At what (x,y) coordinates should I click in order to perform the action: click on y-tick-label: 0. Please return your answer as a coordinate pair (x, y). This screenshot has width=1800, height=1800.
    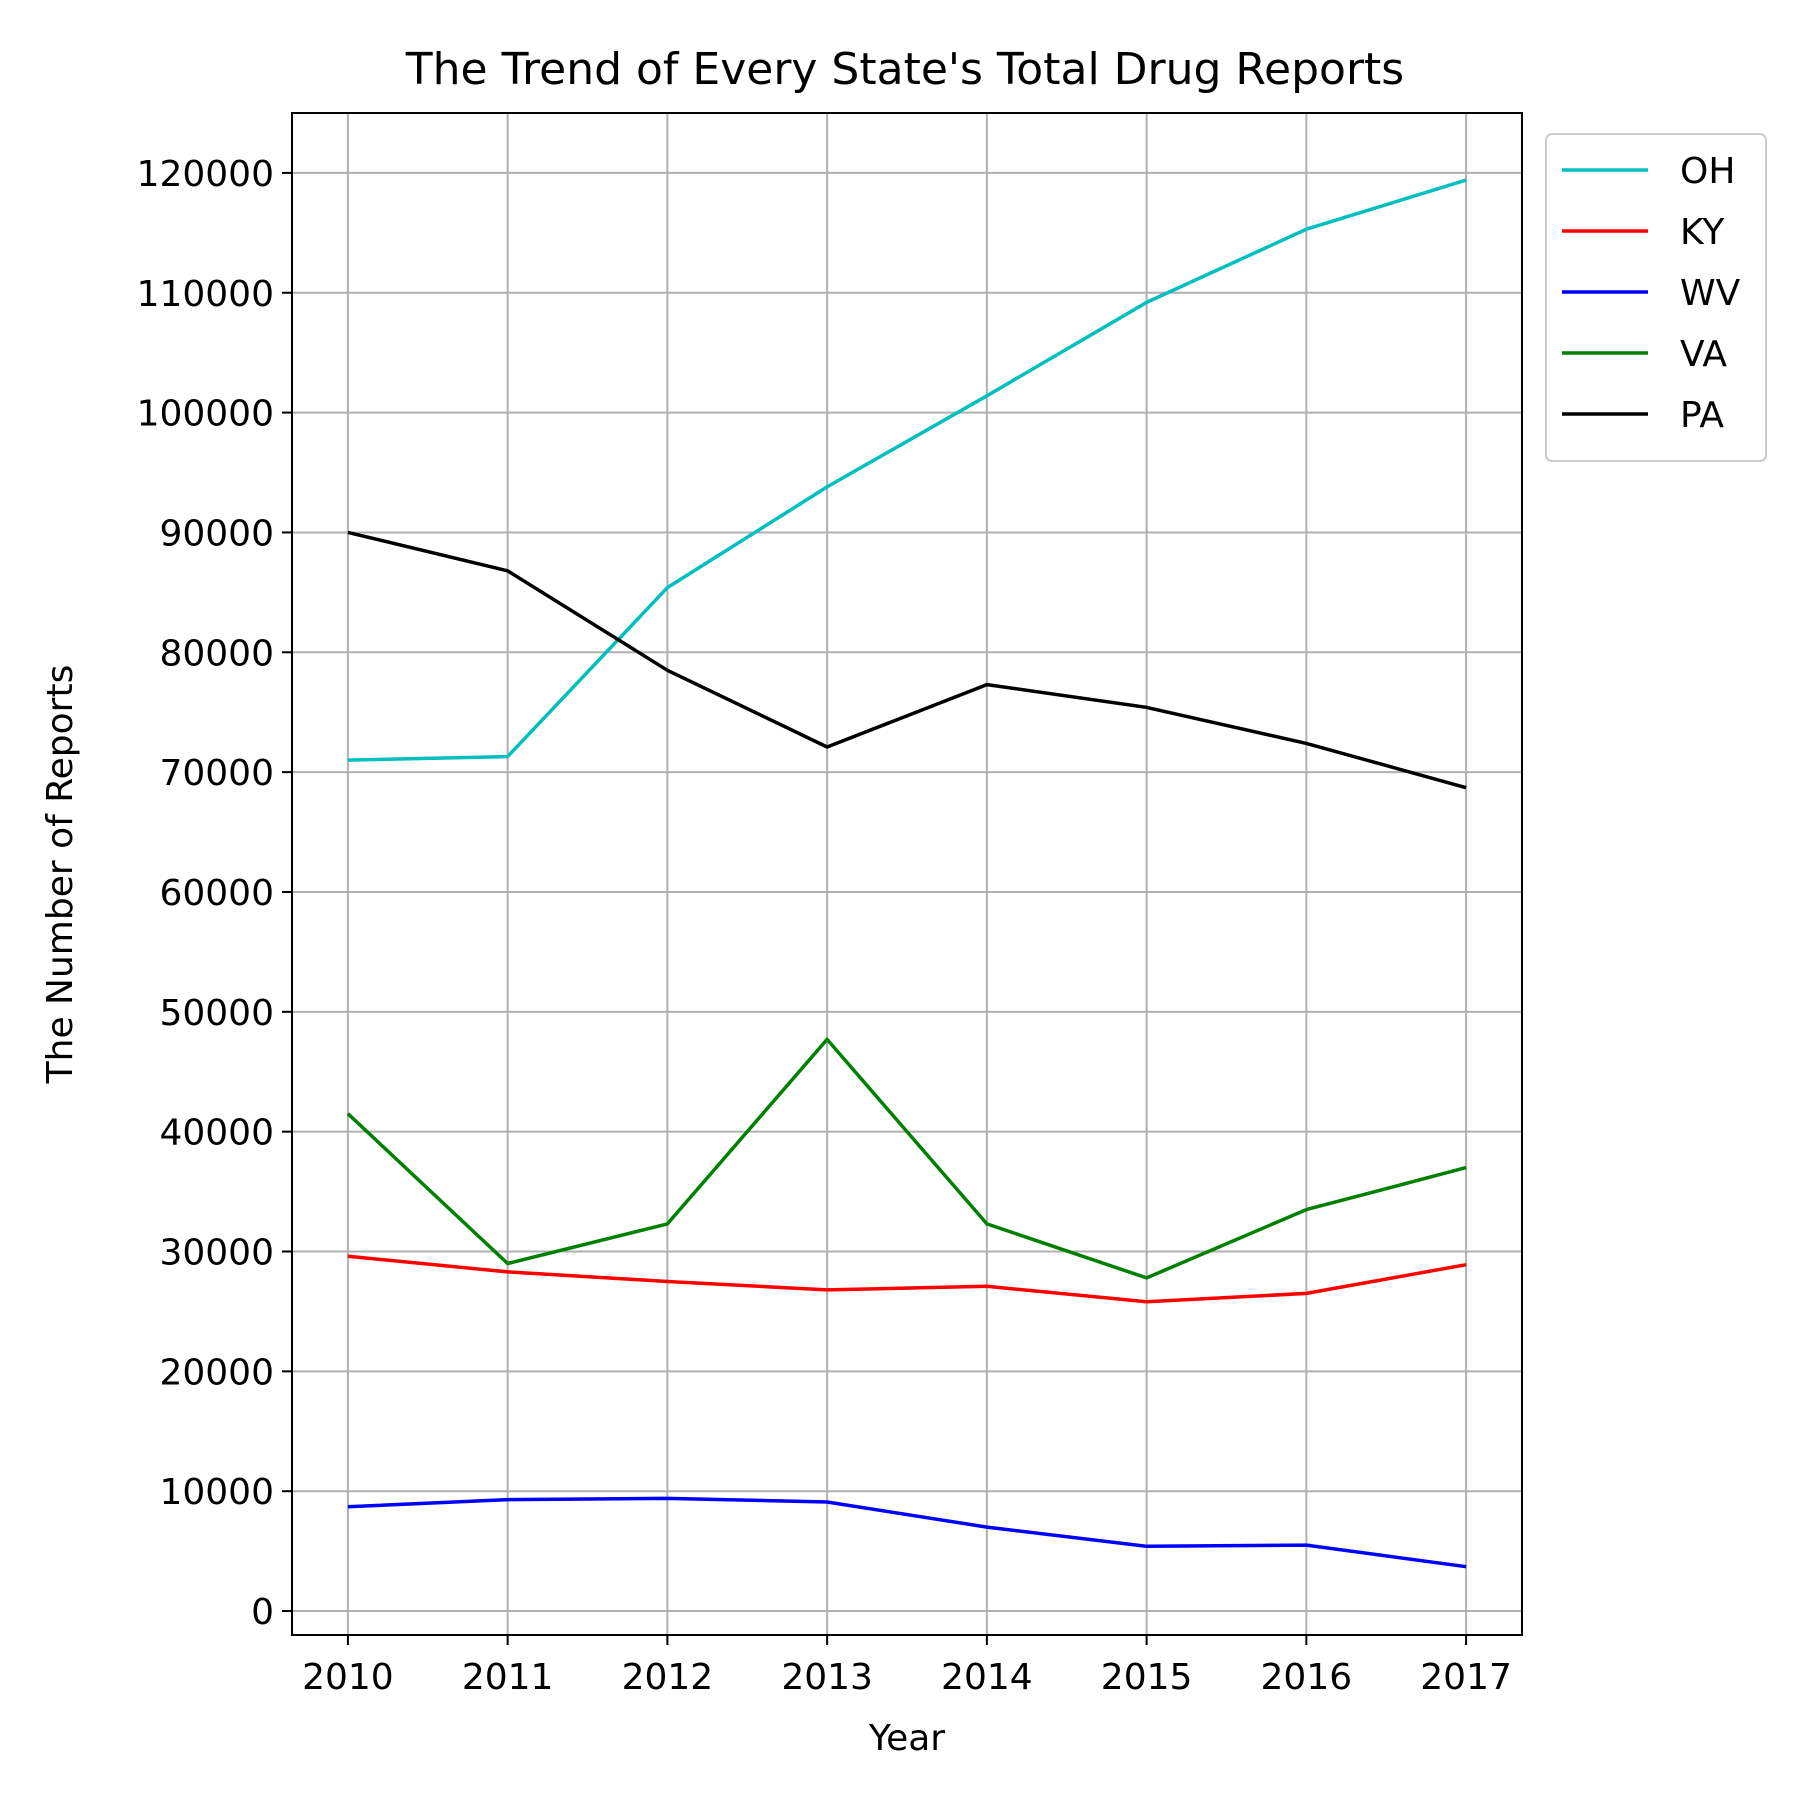
    Looking at the image, I should click on (262, 1612).